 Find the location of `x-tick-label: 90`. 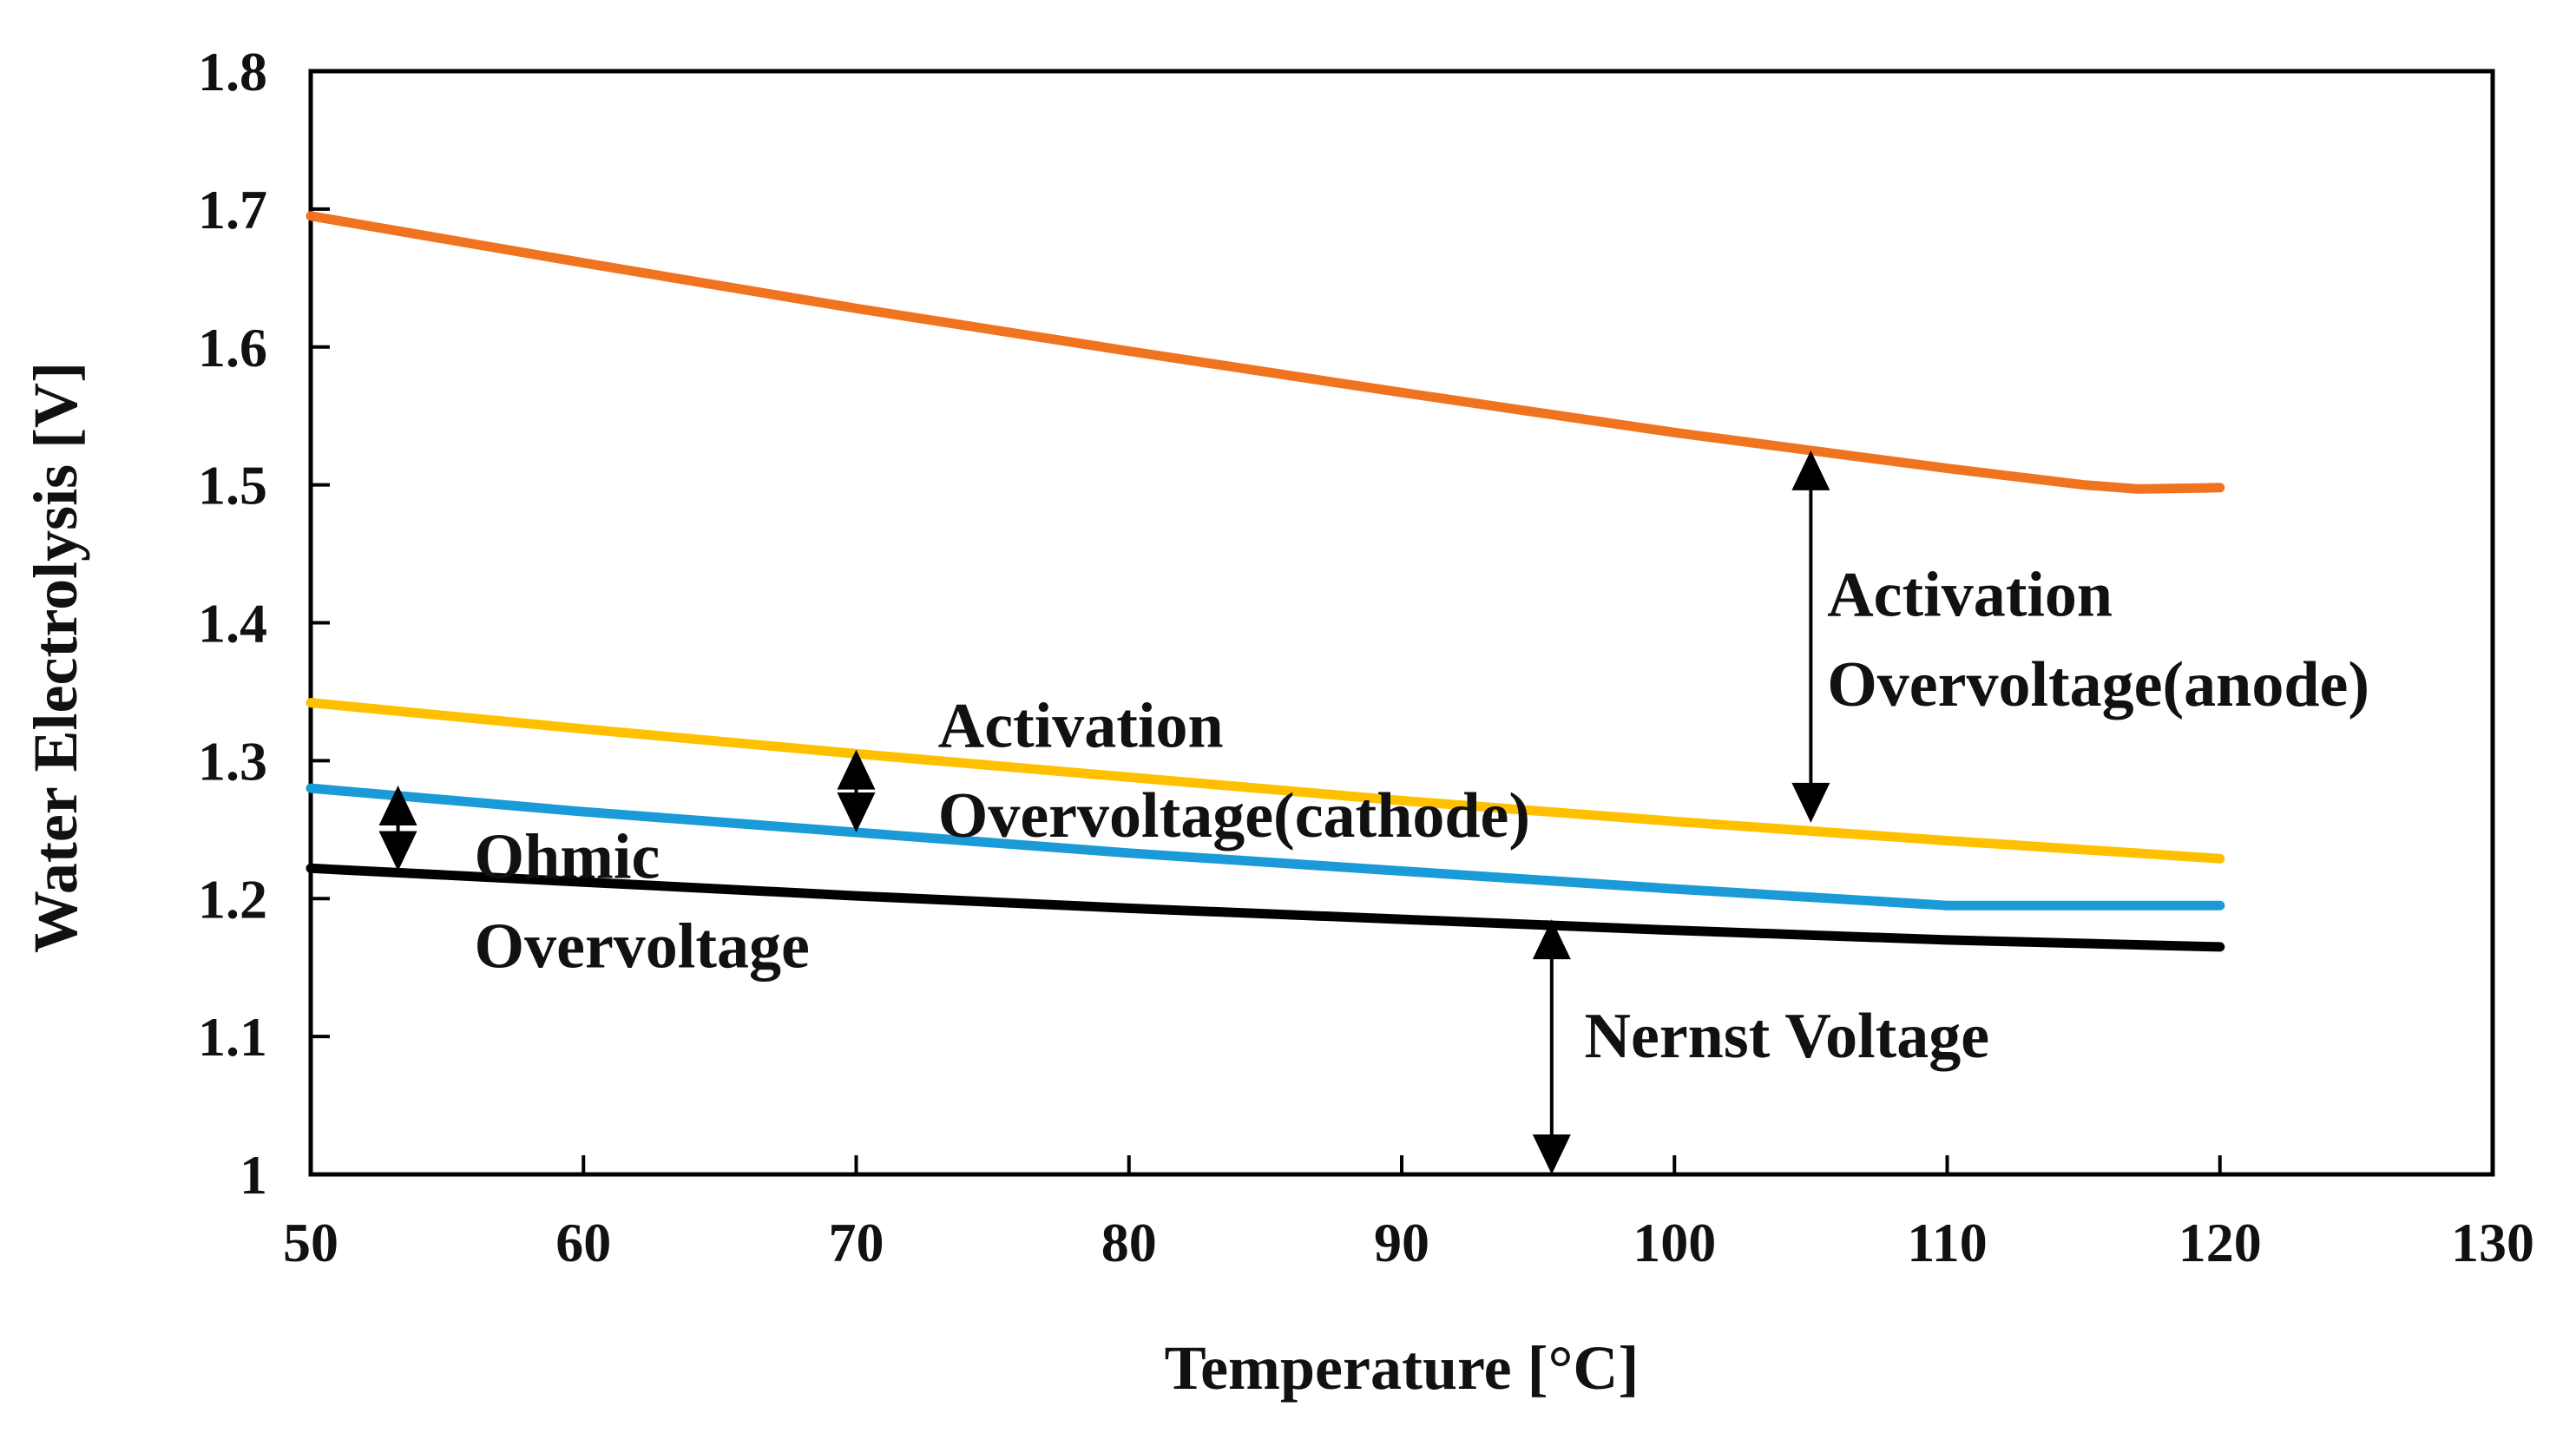

x-tick-label: 90 is located at coordinates (1401, 1242).